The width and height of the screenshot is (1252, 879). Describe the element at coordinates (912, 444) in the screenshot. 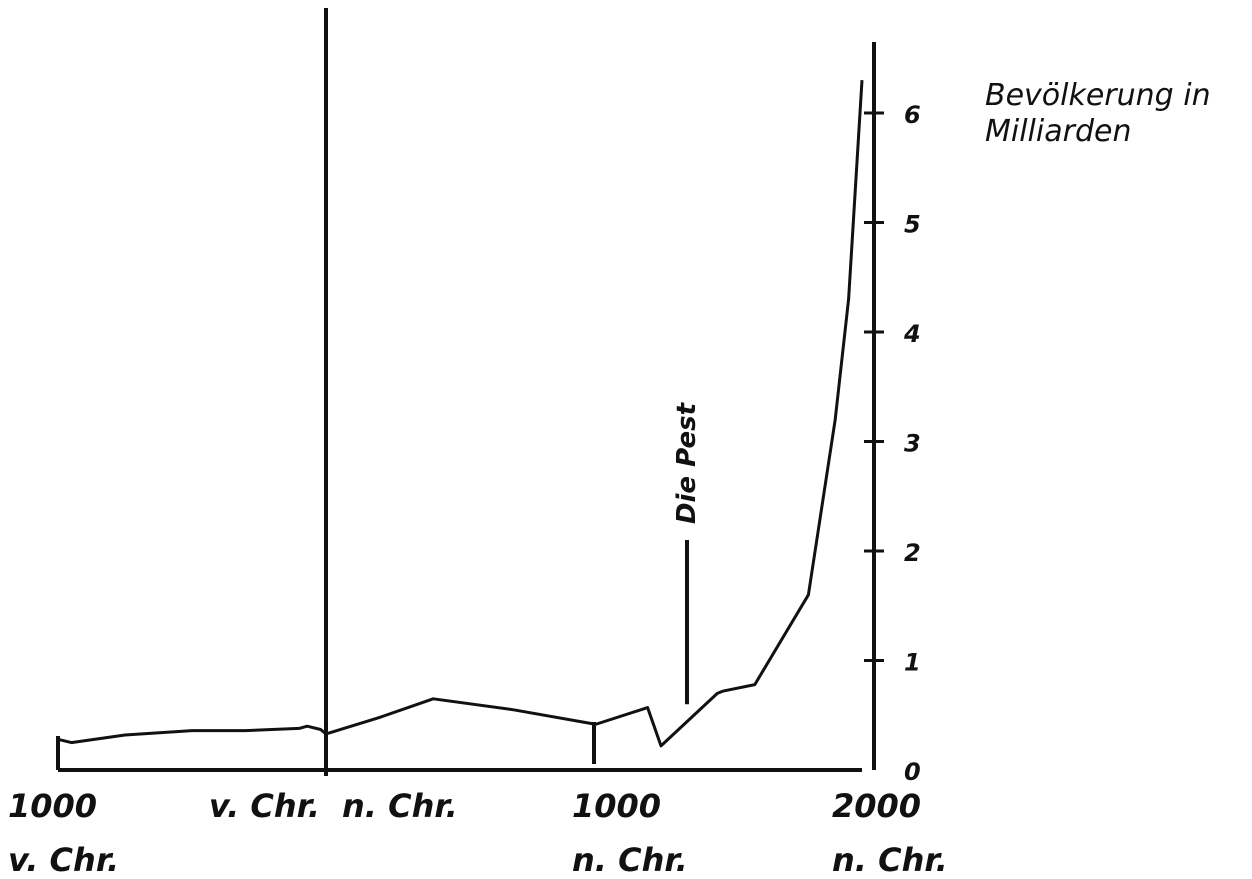

I see `y-tick-label: 3` at that location.